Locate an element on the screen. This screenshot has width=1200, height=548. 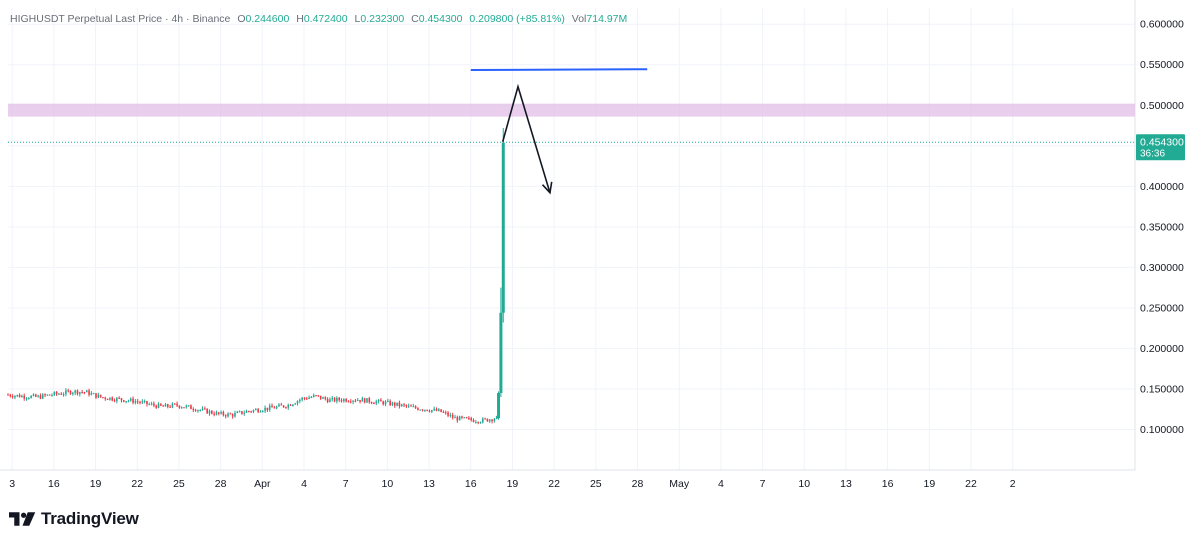
x-tick-label: 4 is located at coordinates (304, 484).